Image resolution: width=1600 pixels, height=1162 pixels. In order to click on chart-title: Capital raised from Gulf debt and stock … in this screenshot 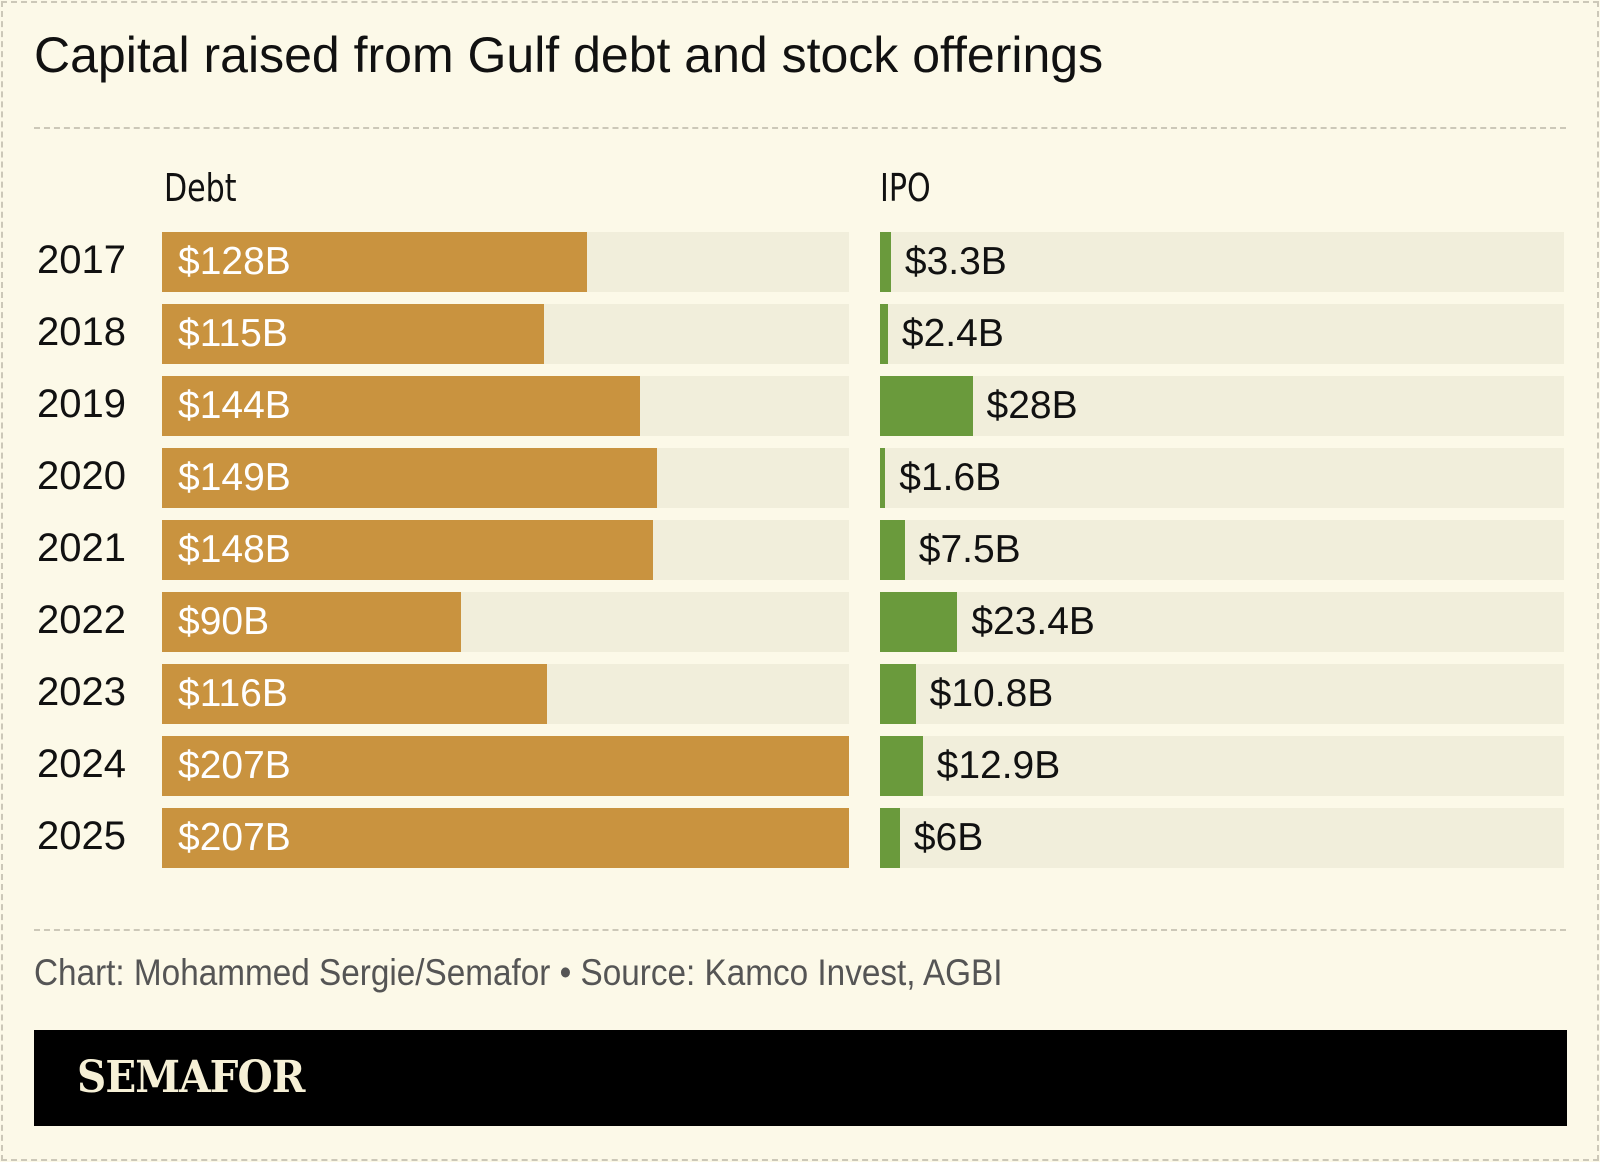, I will do `click(569, 55)`.